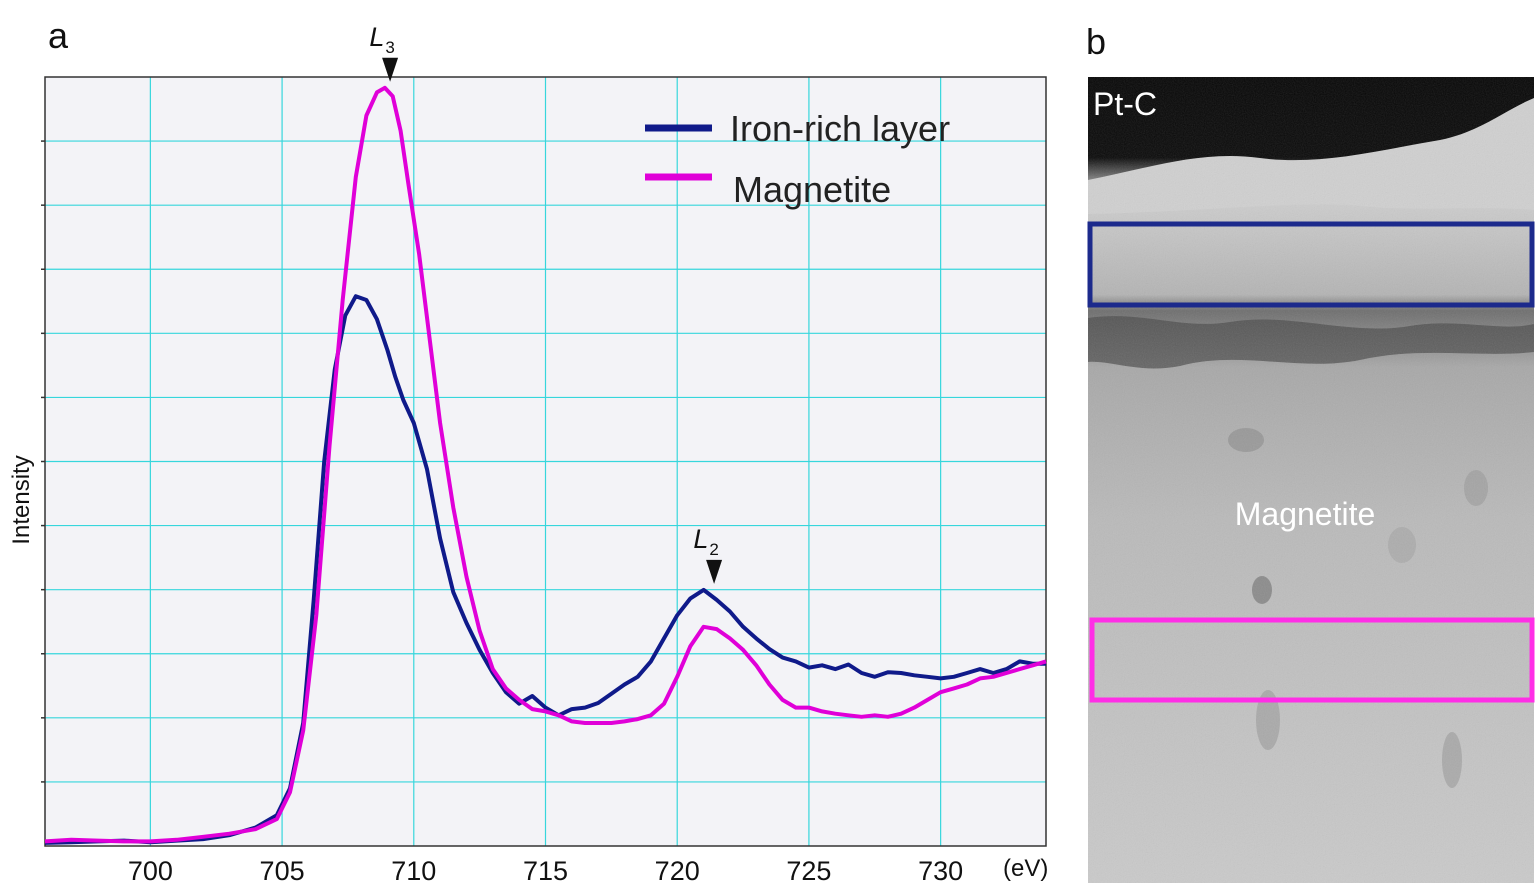  What do you see at coordinates (812, 189) in the screenshot?
I see `legend-label-magnetite: Magnetite` at bounding box center [812, 189].